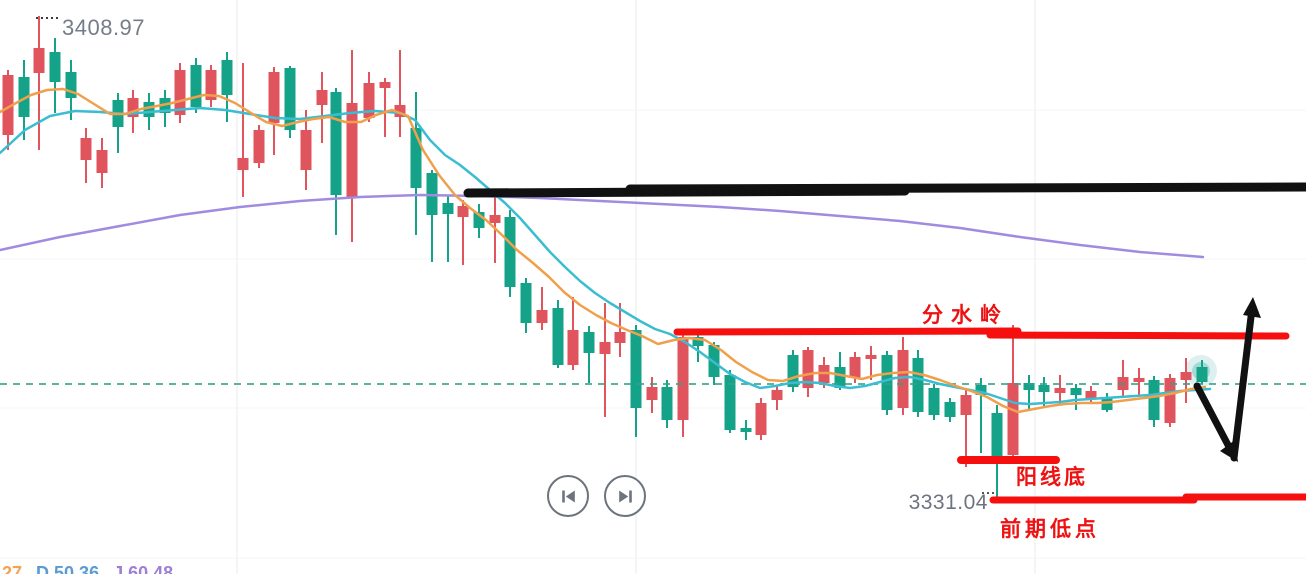 The width and height of the screenshot is (1306, 574). What do you see at coordinates (965, 188) in the screenshot?
I see `black-trendline-b` at bounding box center [965, 188].